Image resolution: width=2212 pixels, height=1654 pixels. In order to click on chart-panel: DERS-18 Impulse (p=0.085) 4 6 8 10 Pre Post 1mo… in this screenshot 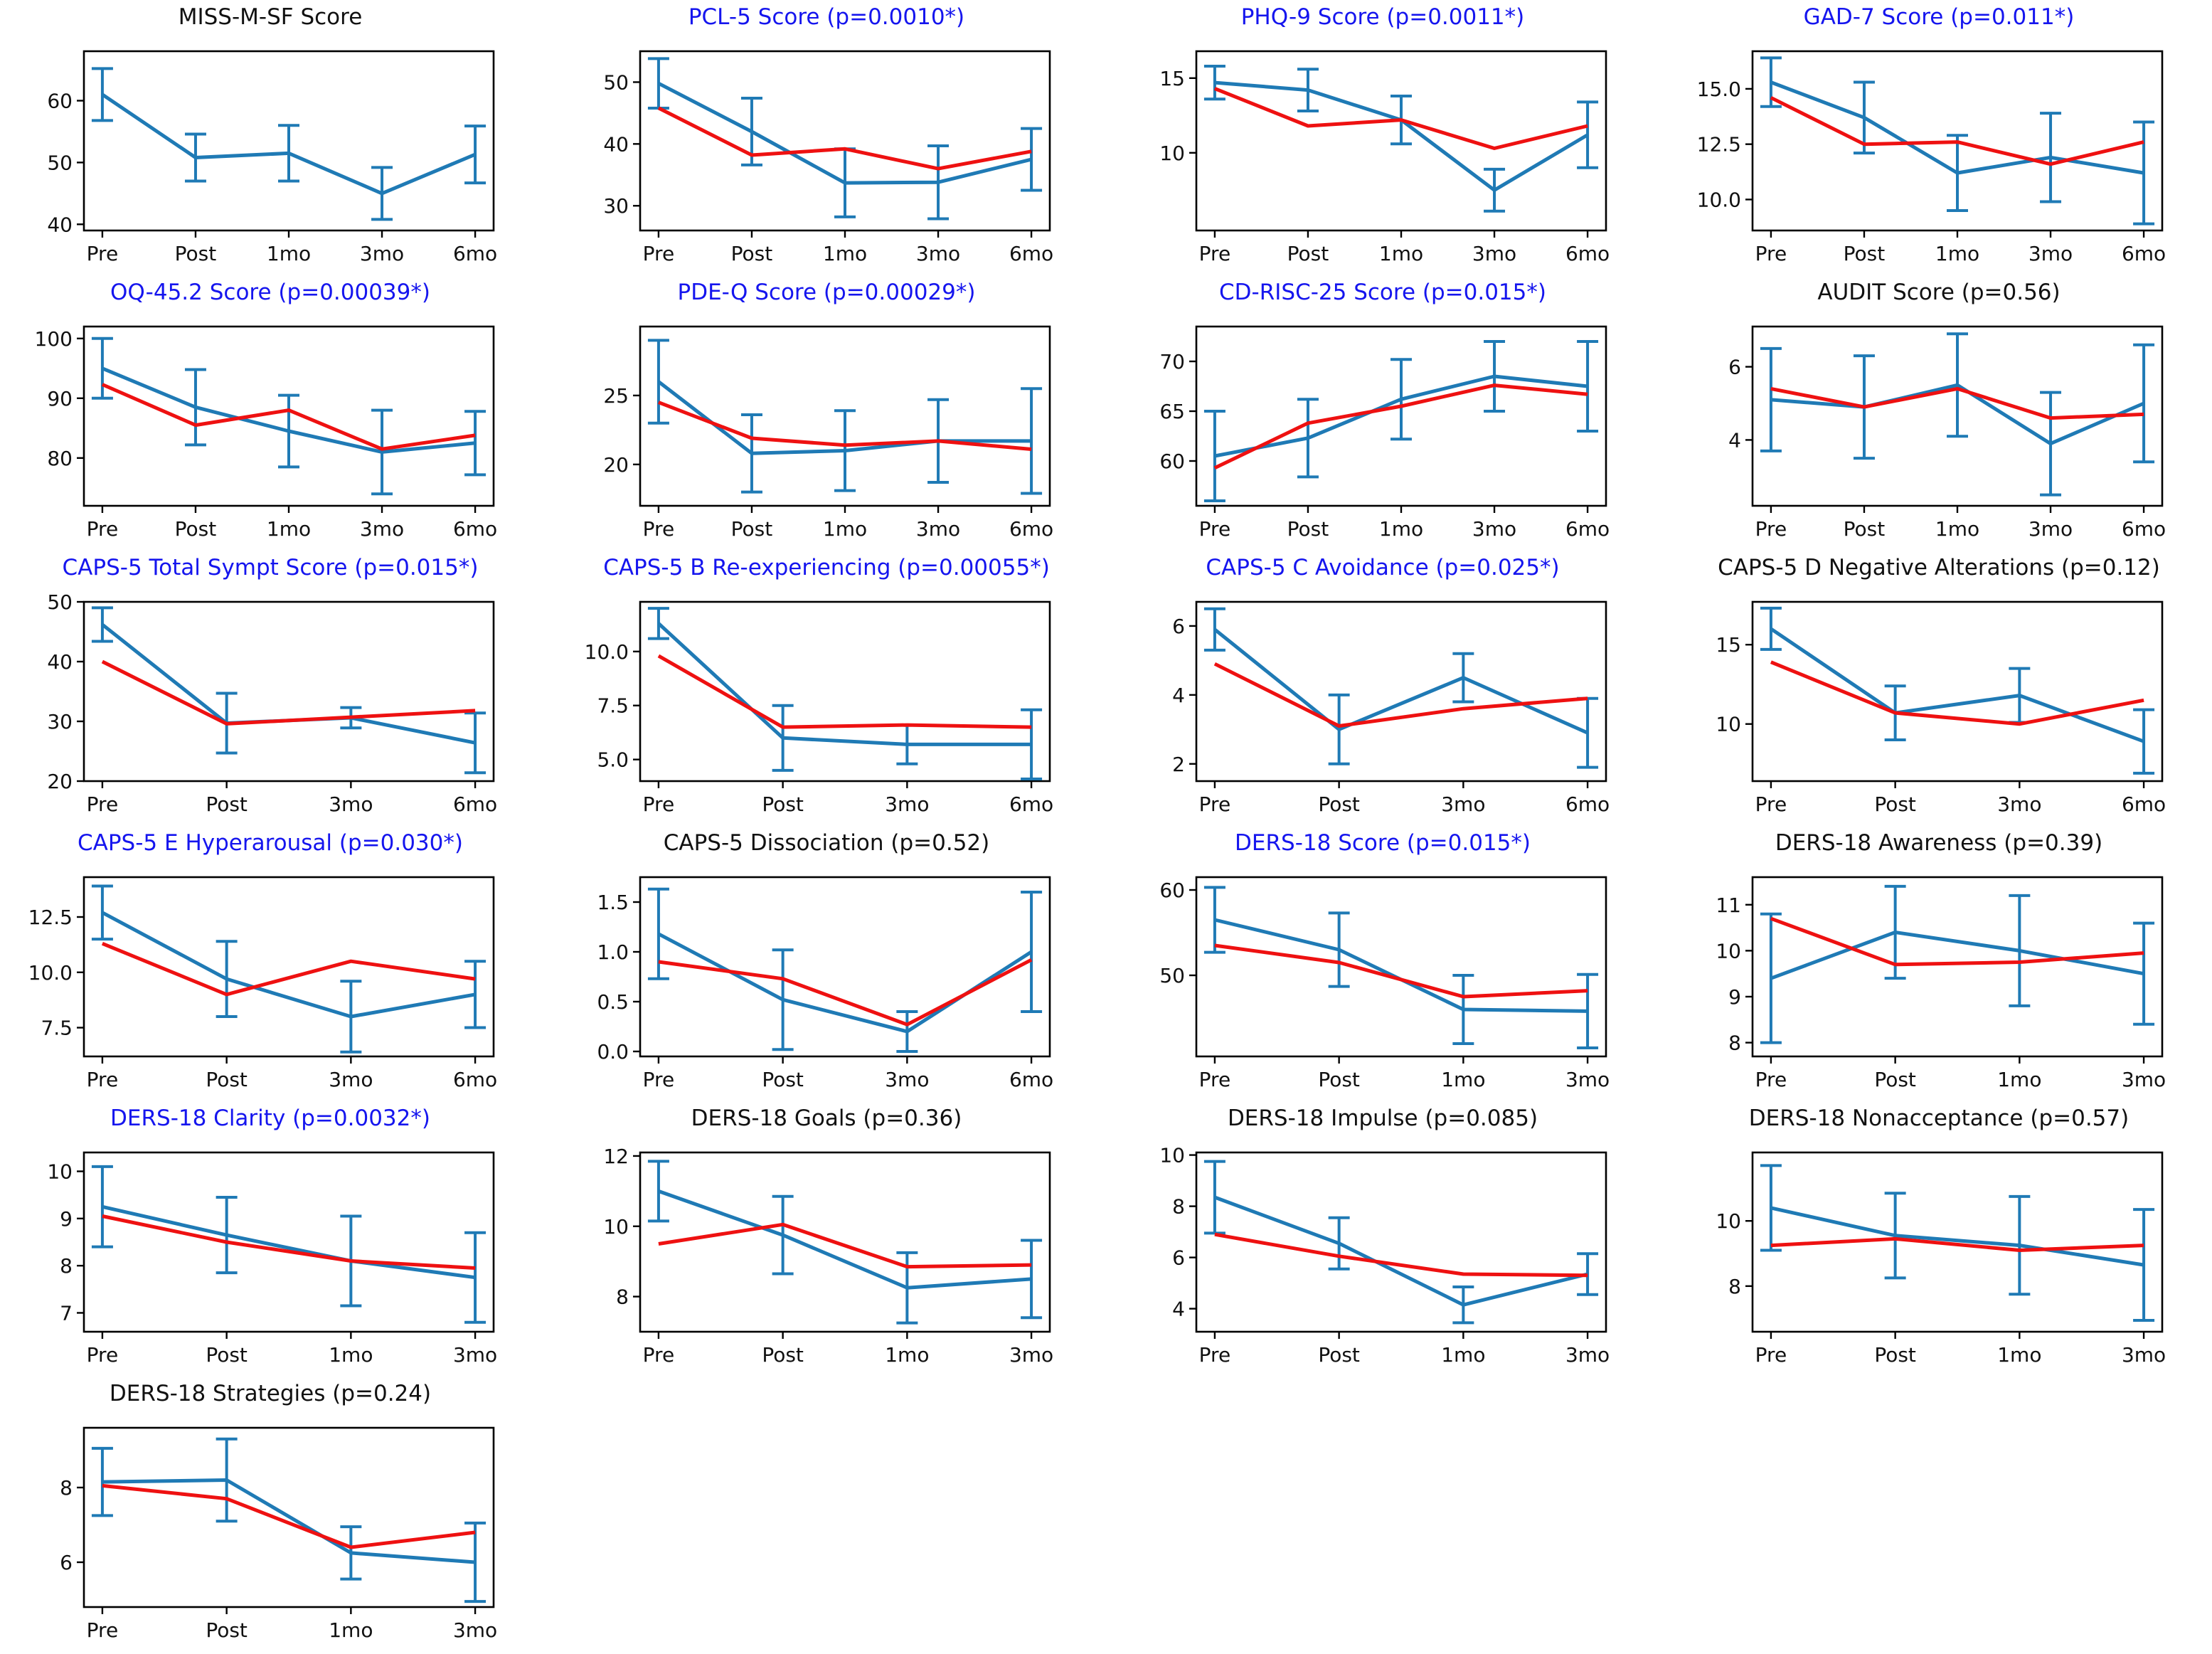, I will do `click(1382, 1236)`.